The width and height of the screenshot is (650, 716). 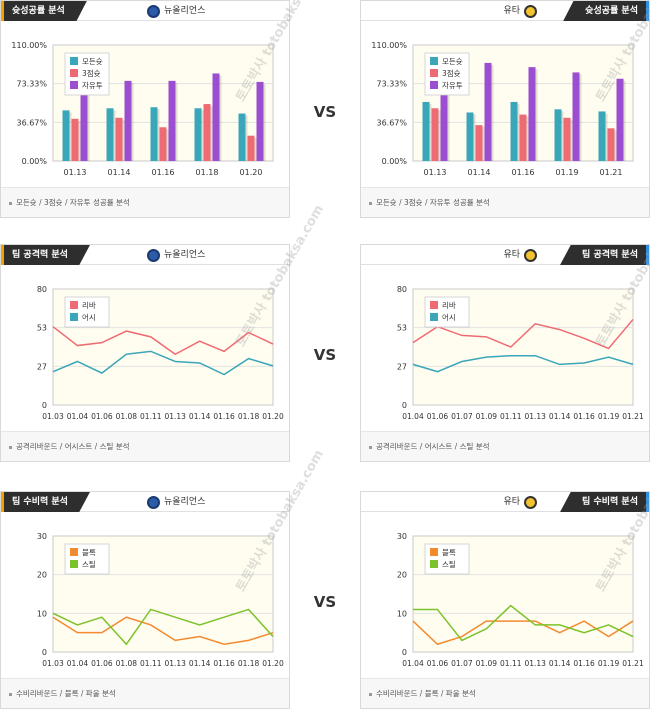 What do you see at coordinates (207, 172) in the screenshot?
I see `x-tick-label: 01.18` at bounding box center [207, 172].